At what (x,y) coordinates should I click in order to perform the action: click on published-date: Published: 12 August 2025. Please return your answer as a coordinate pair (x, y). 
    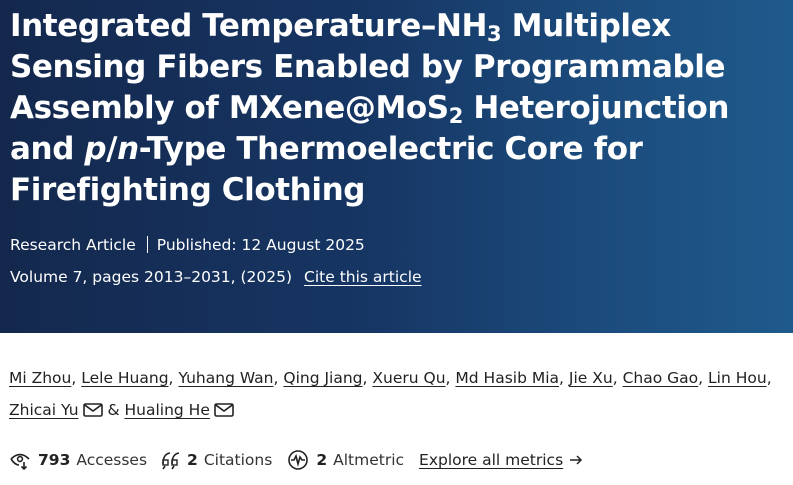
    Looking at the image, I should click on (260, 245).